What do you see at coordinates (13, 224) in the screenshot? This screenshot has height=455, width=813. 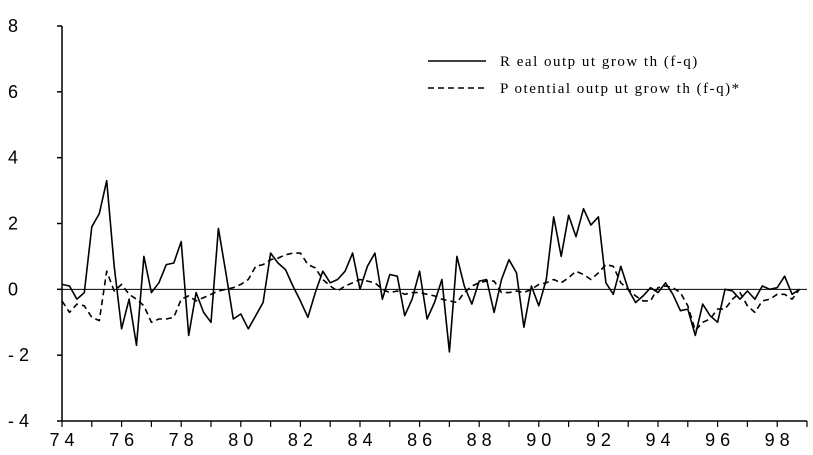 I see `y-tick-label: 2` at bounding box center [13, 224].